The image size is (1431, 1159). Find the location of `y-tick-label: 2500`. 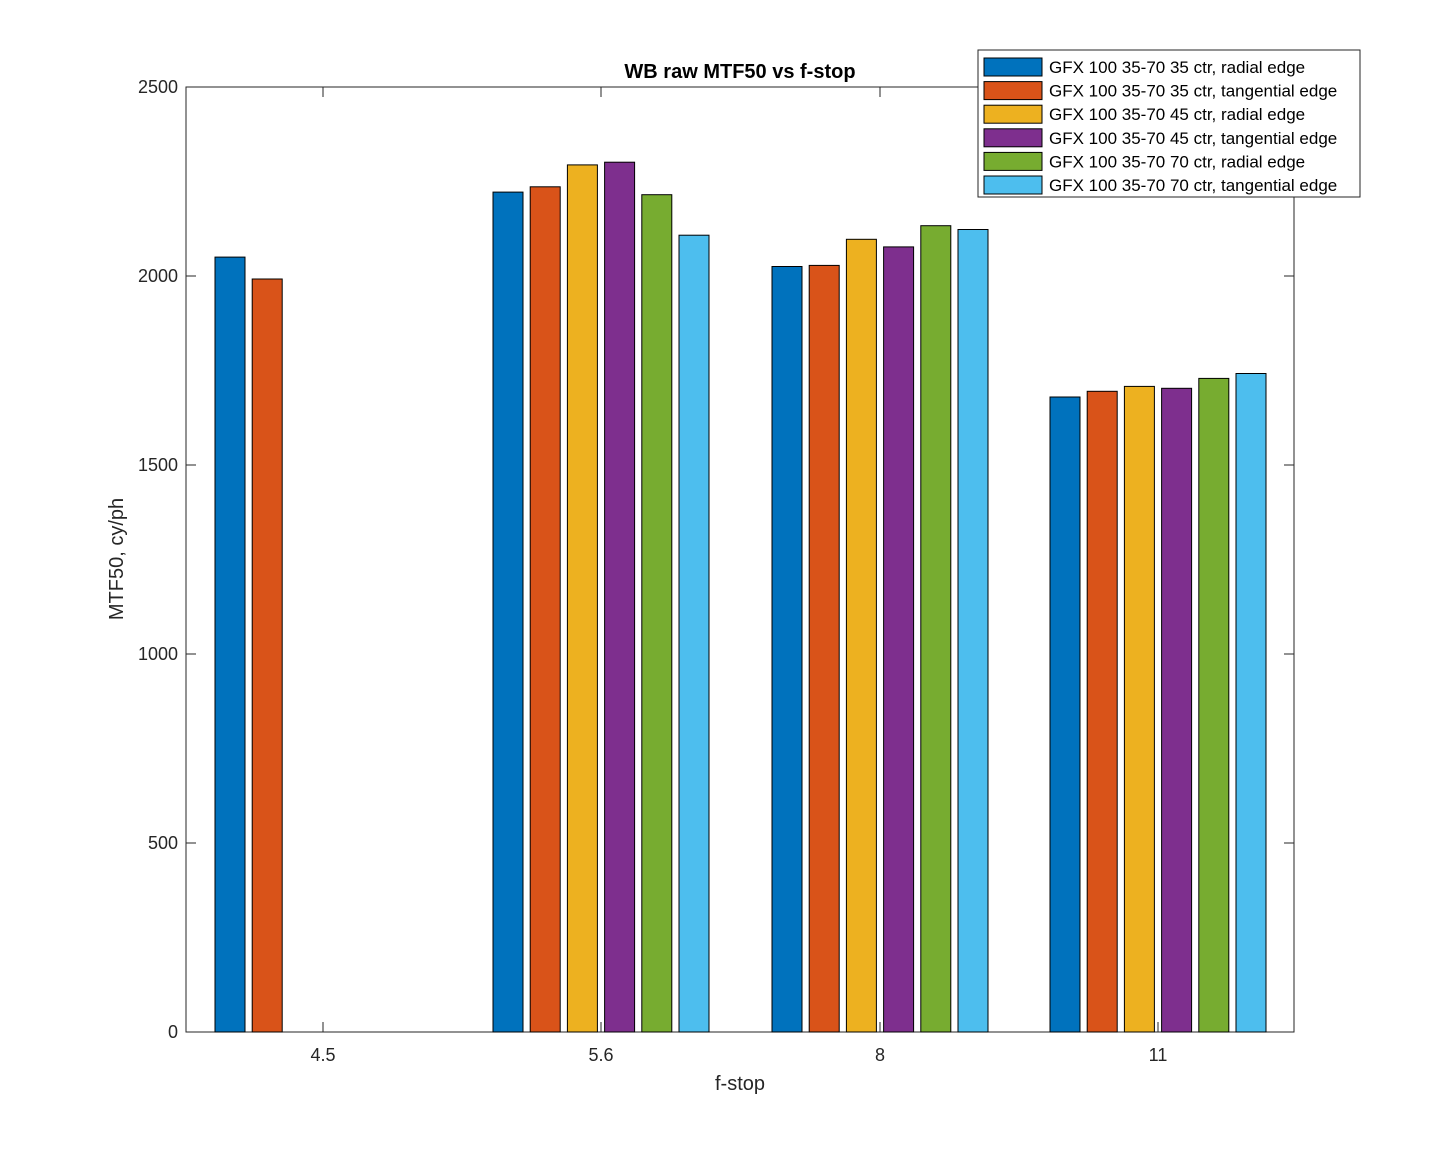

y-tick-label: 2500 is located at coordinates (158, 87).